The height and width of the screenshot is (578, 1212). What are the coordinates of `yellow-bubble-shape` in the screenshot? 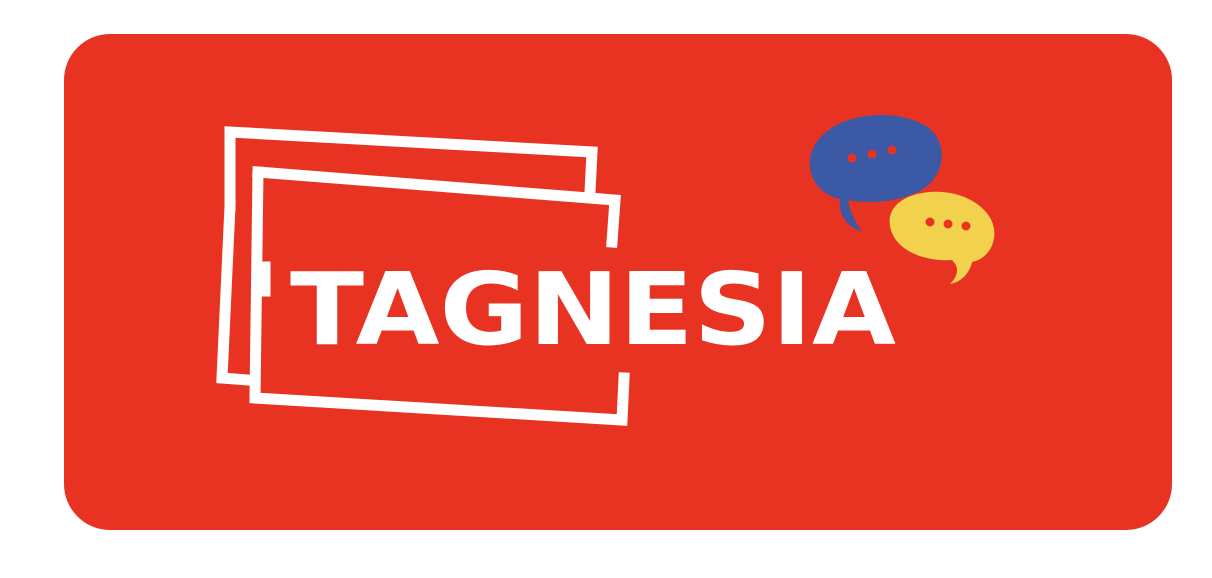 It's located at (942, 237).